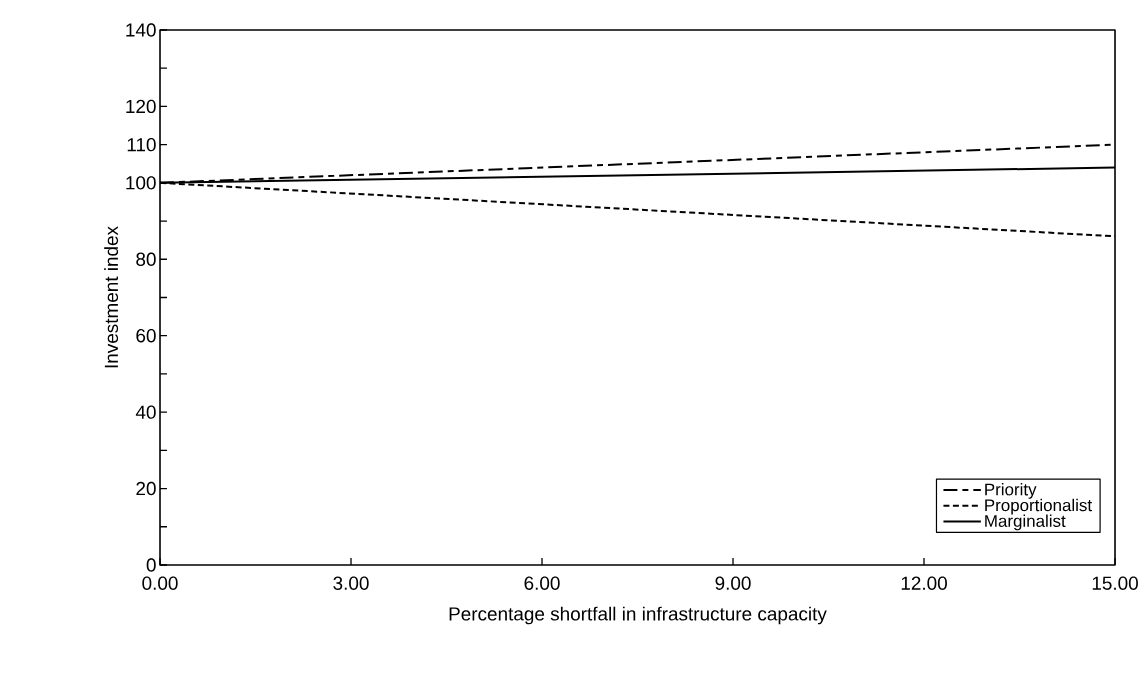 This screenshot has width=1148, height=690. What do you see at coordinates (351, 583) in the screenshot?
I see `x-tick-label: 3.00` at bounding box center [351, 583].